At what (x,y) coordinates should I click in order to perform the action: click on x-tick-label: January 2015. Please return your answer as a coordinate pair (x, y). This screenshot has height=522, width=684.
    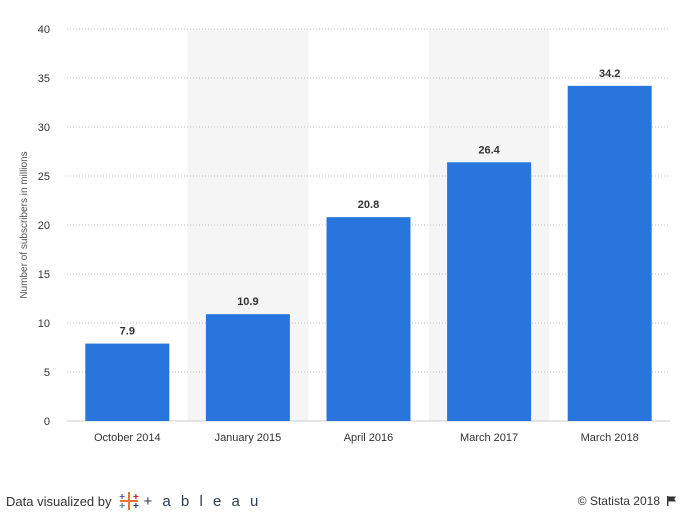
    Looking at the image, I should click on (248, 438).